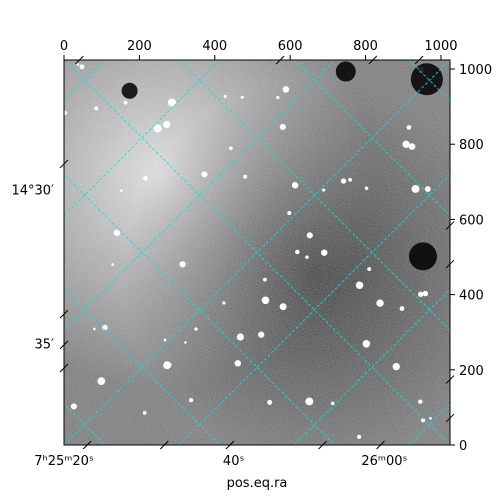 The width and height of the screenshot is (500, 500). Describe the element at coordinates (471, 220) in the screenshot. I see `right-tick-label: 600` at that location.